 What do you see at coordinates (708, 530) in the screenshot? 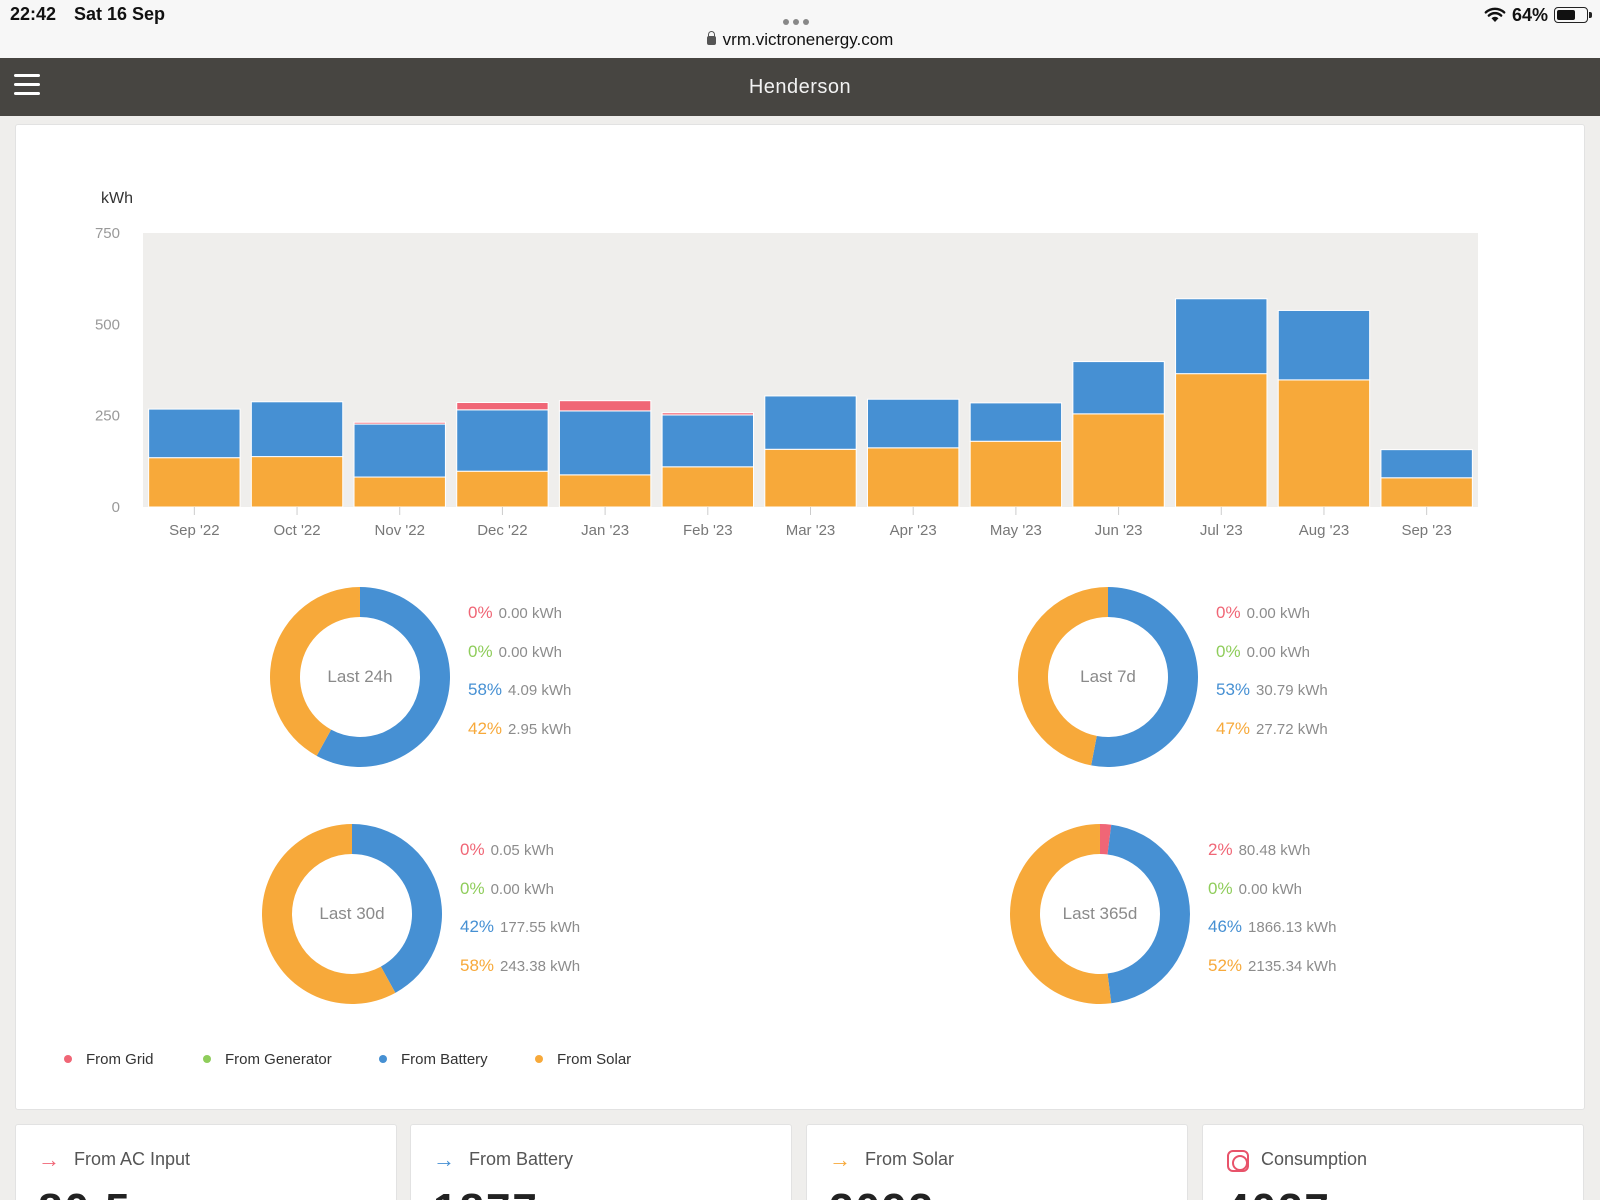
I see `x-tick-label: Feb '23` at bounding box center [708, 530].